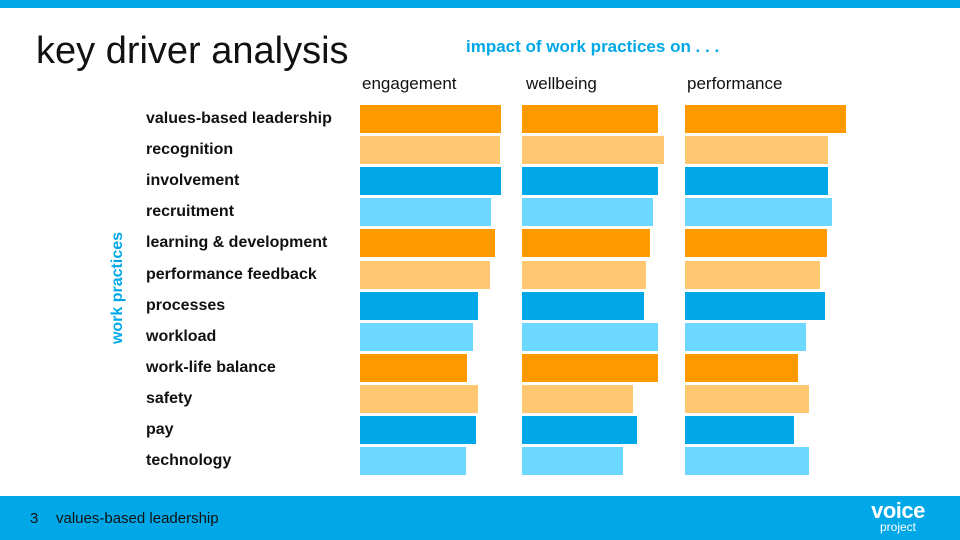  I want to click on row-label: pay, so click(160, 429).